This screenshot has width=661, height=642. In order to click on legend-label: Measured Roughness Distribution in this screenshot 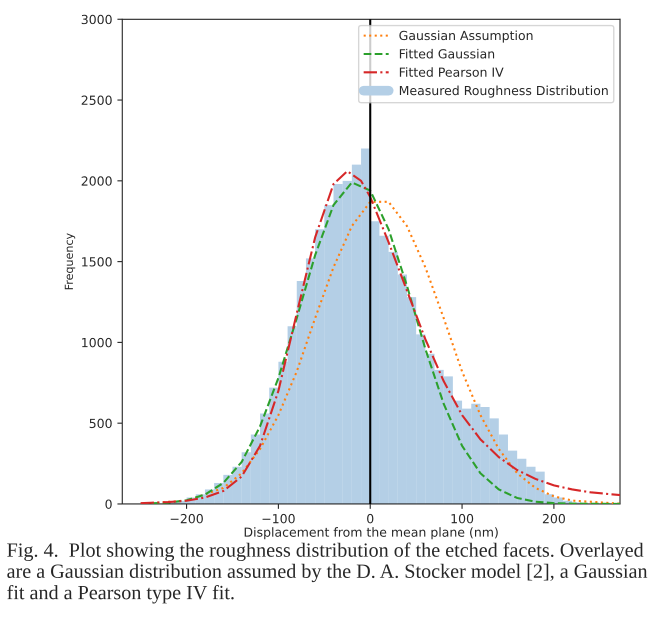, I will do `click(504, 92)`.